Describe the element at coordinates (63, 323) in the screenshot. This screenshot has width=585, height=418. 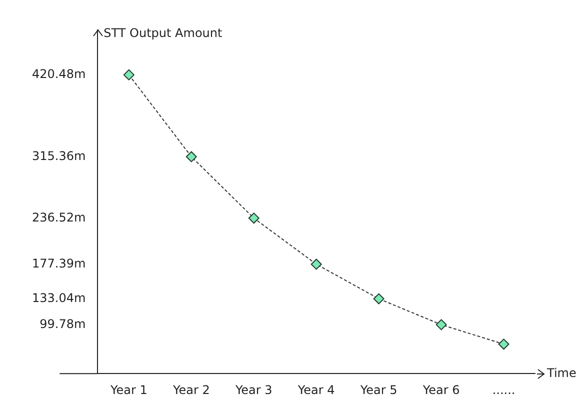
I see `y-tick-label: 99.78m` at that location.